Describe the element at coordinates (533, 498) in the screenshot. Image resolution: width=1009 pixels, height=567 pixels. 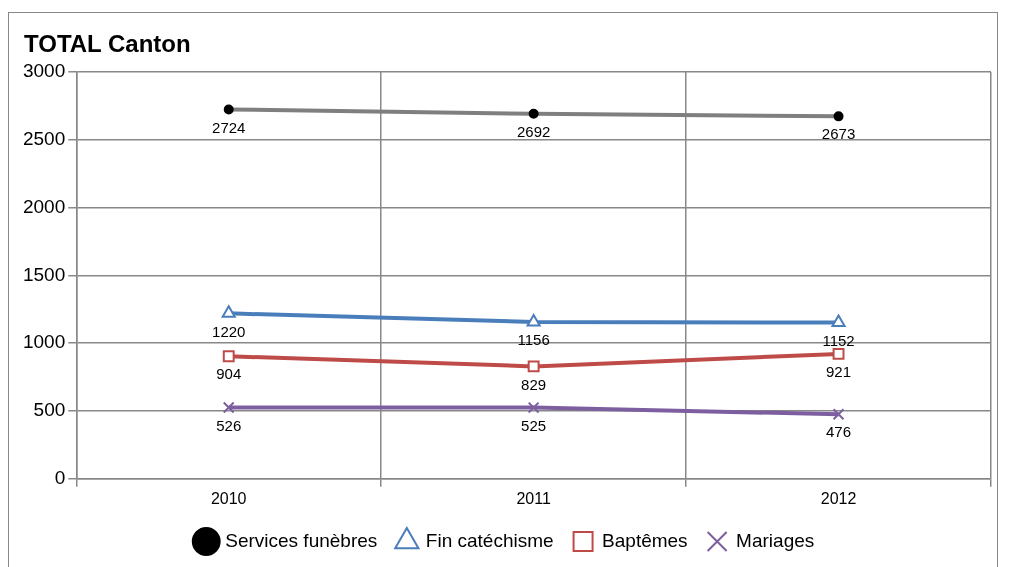
I see `x-tick-label: 2011` at that location.